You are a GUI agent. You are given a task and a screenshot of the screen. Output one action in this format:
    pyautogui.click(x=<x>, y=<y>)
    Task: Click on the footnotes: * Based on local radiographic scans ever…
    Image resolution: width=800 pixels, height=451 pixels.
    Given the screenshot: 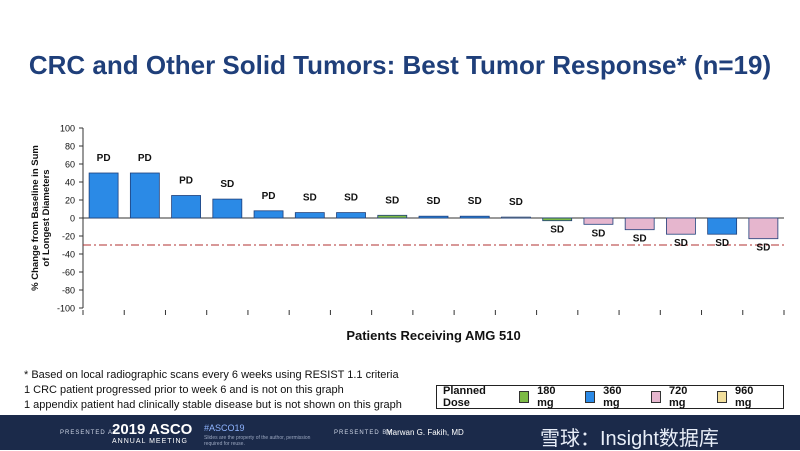 What is the action you would take?
    pyautogui.click(x=213, y=390)
    